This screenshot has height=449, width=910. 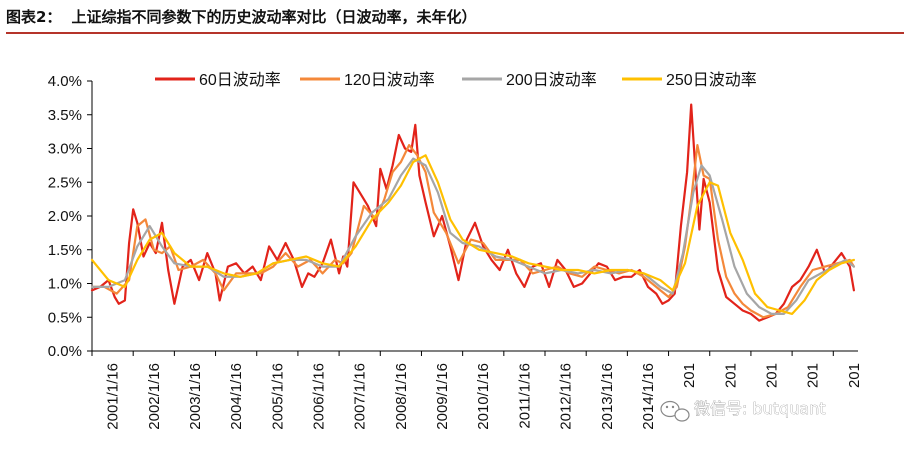 I want to click on watermark: 微信号: butquant, so click(x=743, y=410).